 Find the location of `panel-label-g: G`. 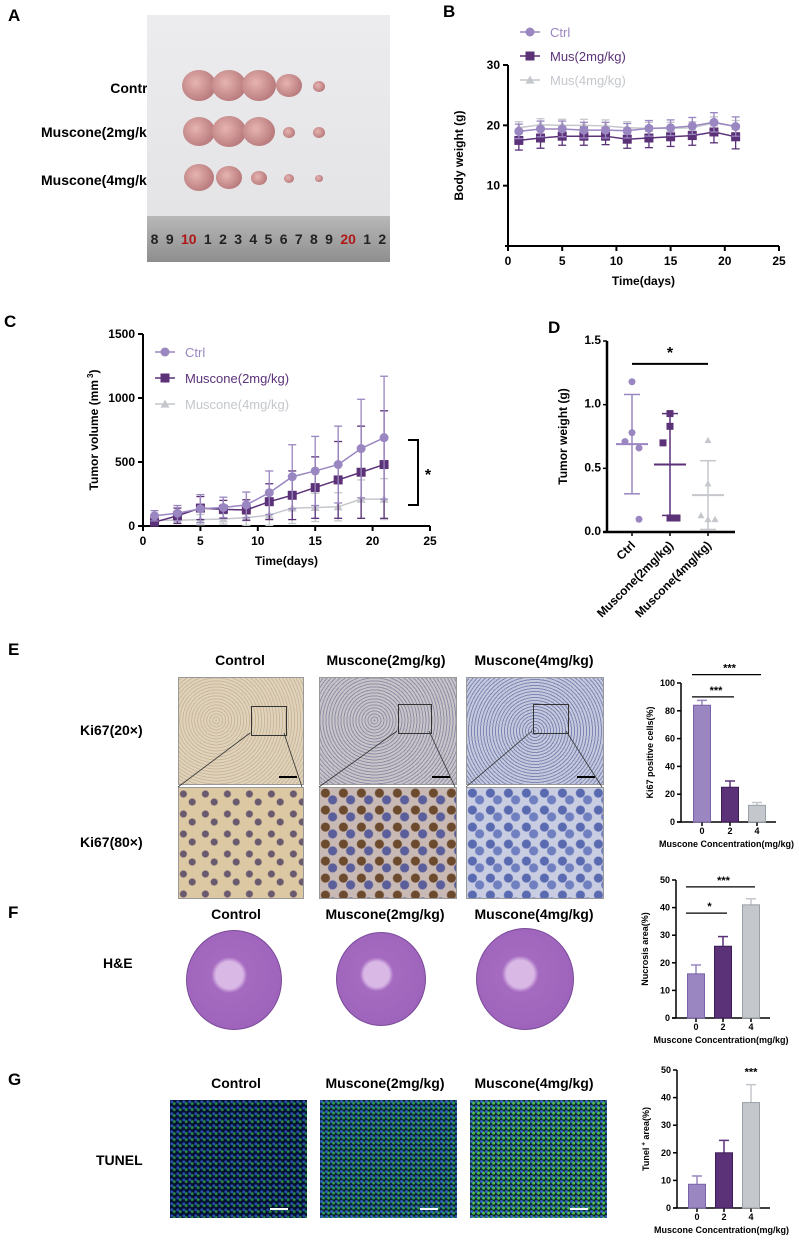

panel-label-g: G is located at coordinates (15, 1079).